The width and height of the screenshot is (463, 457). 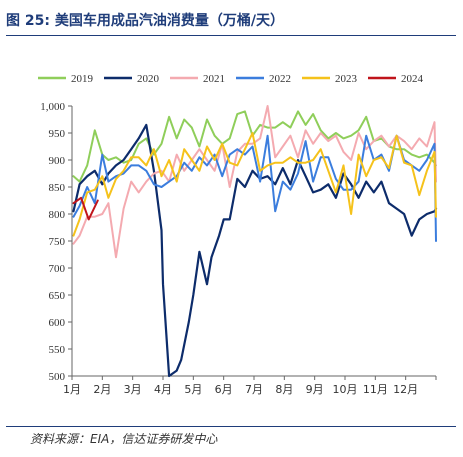 What do you see at coordinates (193, 389) in the screenshot?
I see `x-tick-label: 5月` at bounding box center [193, 389].